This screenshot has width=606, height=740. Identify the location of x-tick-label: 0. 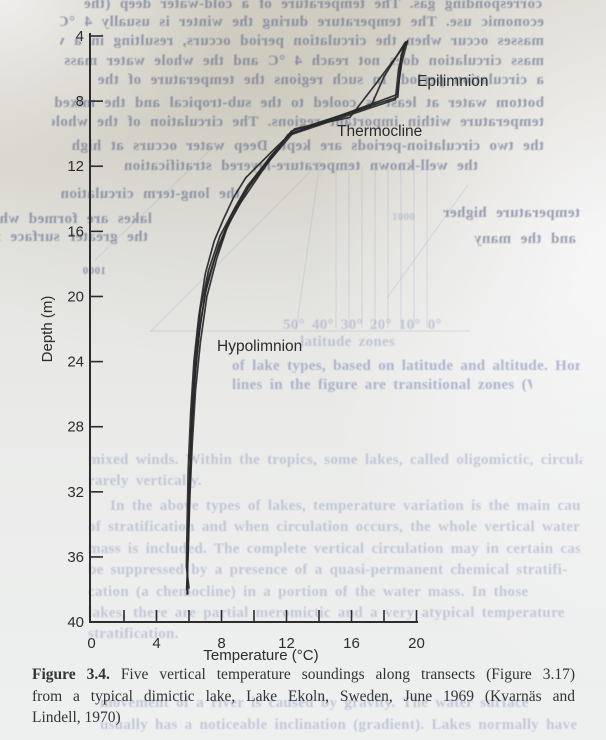
(91, 643).